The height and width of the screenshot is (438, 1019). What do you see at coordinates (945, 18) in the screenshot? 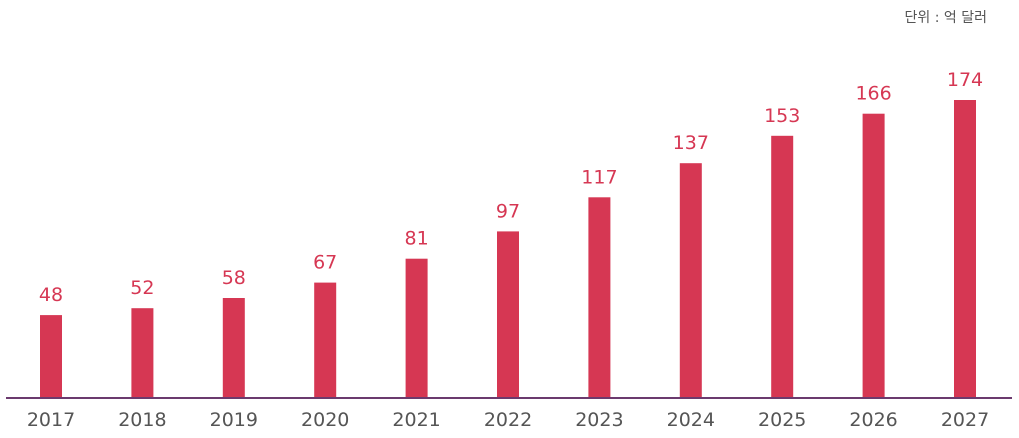
I see `unit-label: 단위 : 억 달러` at bounding box center [945, 18].